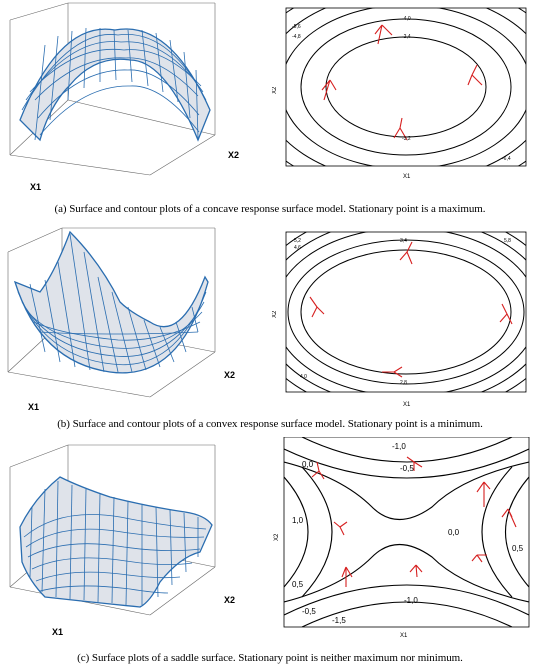 This screenshot has width=540, height=667. Describe the element at coordinates (406, 139) in the screenshot. I see `contour-level-label: -3,2` at that location.